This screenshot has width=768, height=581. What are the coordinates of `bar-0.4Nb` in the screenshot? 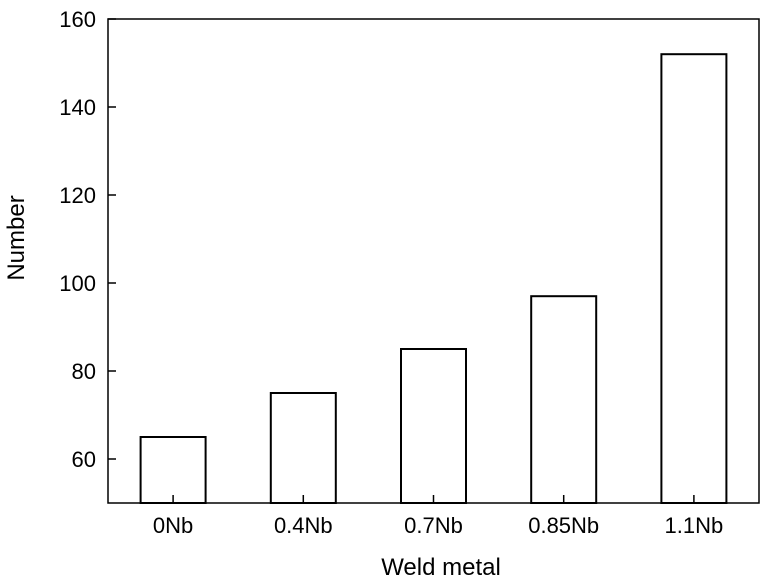 It's located at (303, 448).